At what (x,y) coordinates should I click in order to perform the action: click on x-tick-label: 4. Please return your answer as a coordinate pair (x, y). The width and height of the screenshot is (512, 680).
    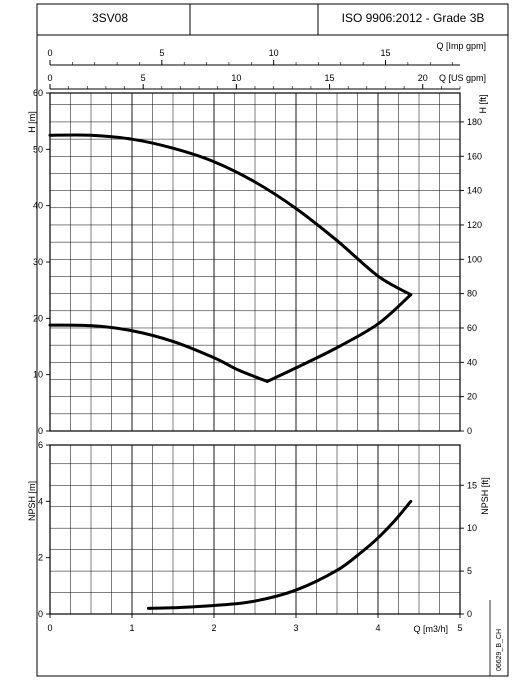
    Looking at the image, I should click on (377, 628).